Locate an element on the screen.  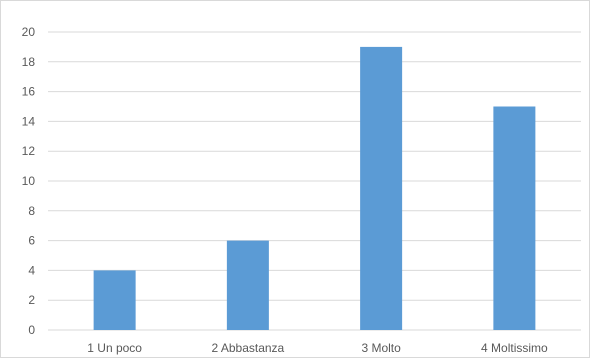
y-tick-label: 4 is located at coordinates (31, 270).